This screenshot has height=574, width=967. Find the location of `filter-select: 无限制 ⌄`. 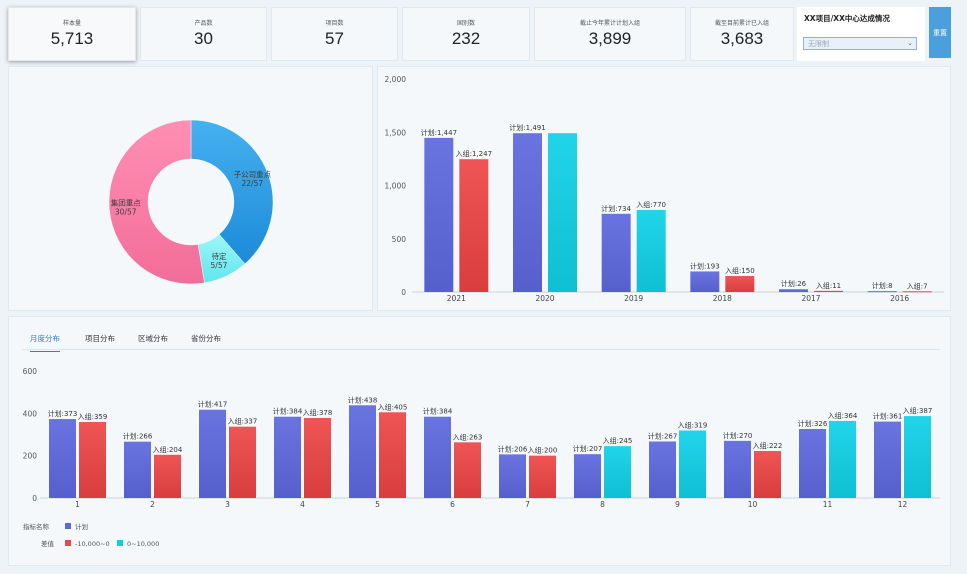

filter-select: 无限制 ⌄ is located at coordinates (860, 43).